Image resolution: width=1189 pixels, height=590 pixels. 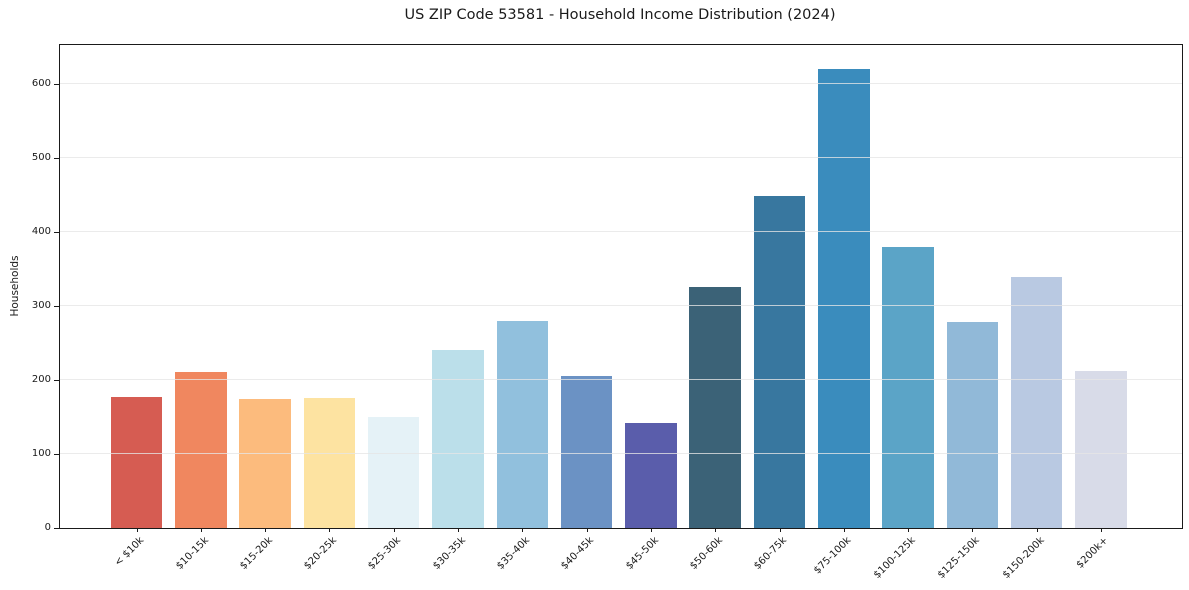 What do you see at coordinates (136, 462) in the screenshot?
I see `bar-10k` at bounding box center [136, 462].